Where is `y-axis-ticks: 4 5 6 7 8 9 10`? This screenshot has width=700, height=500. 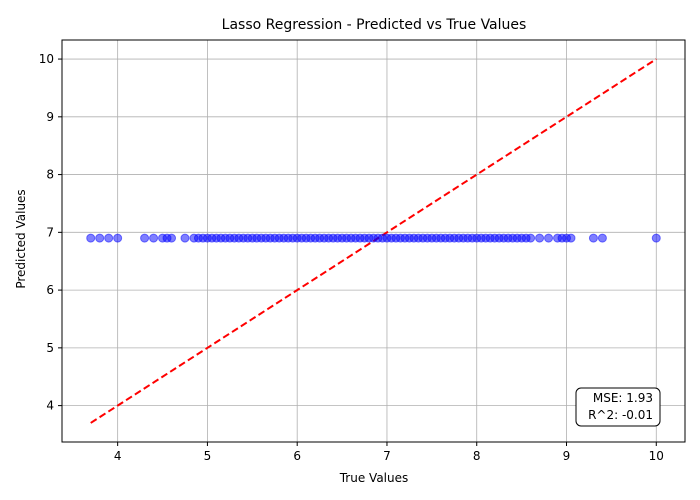
y-axis-ticks: 4 5 6 7 8 9 10 is located at coordinates (50, 232).